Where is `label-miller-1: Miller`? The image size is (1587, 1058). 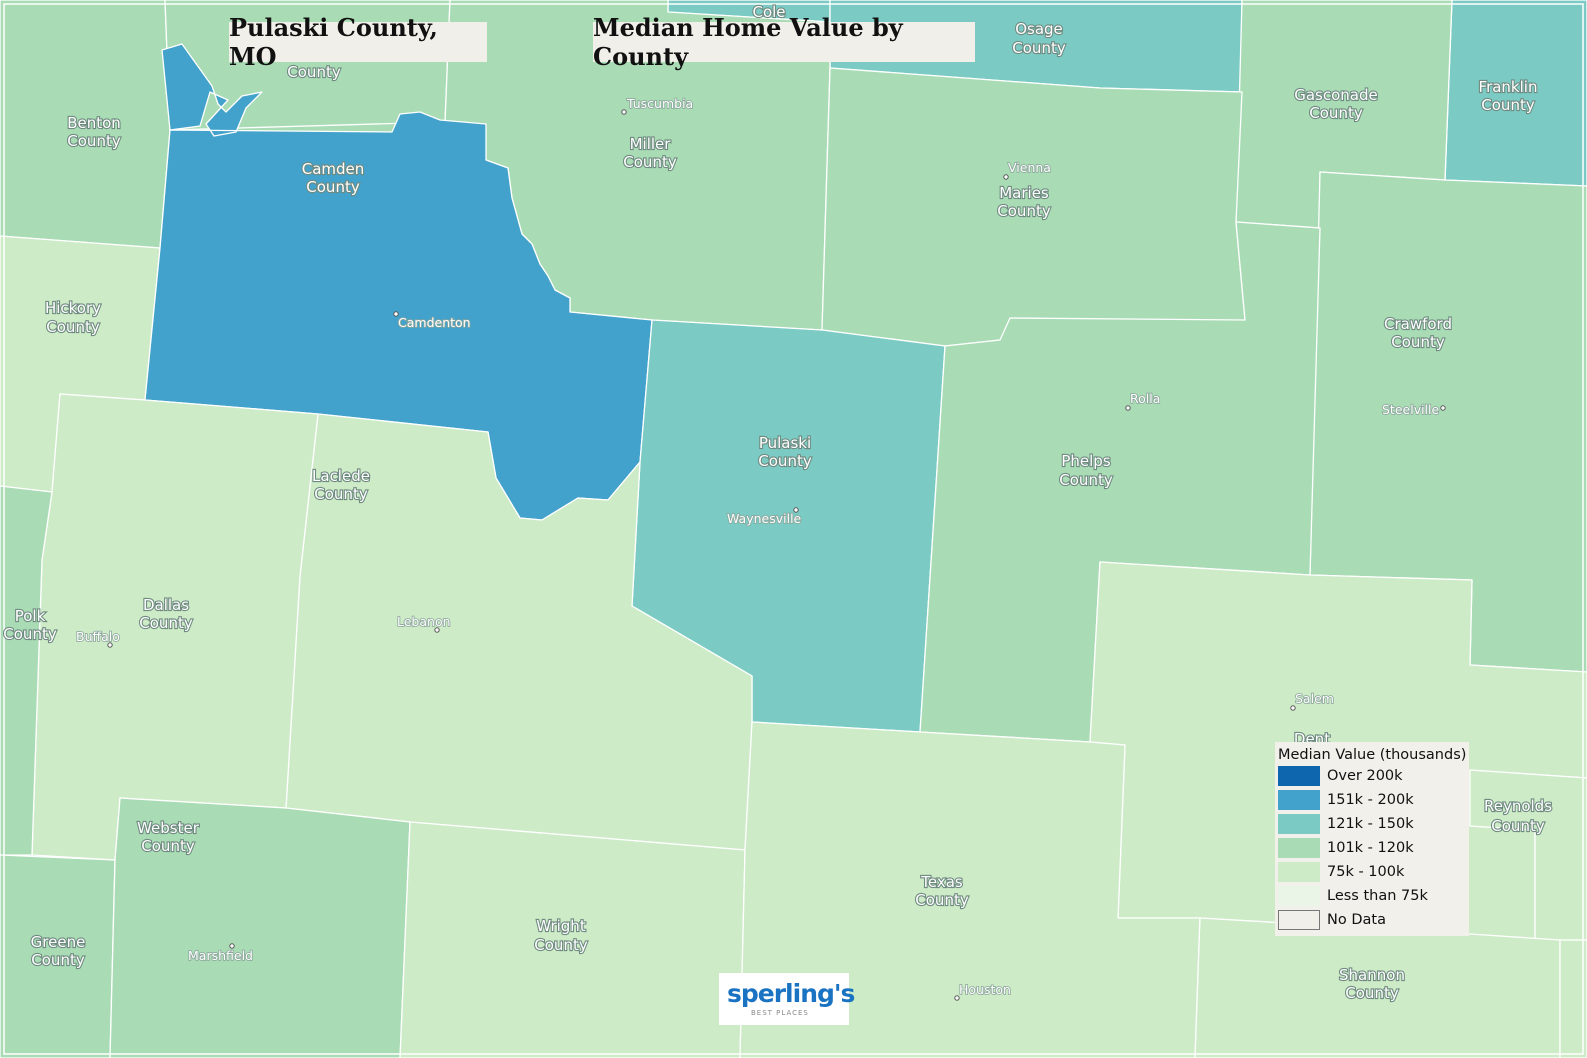 label-miller-1: Miller is located at coordinates (651, 144).